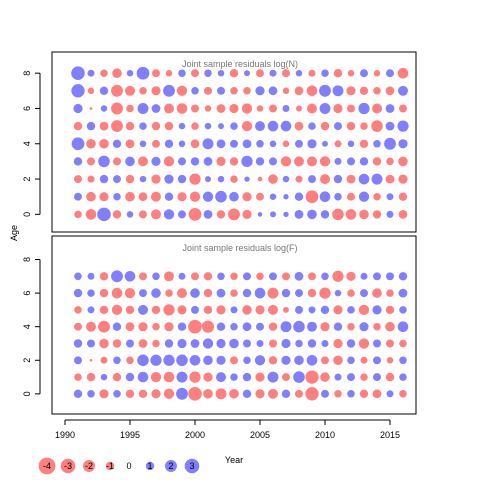 The width and height of the screenshot is (480, 480). I want to click on panel-logN-y-axis: 0 2 4 6 8, so click(31, 144).